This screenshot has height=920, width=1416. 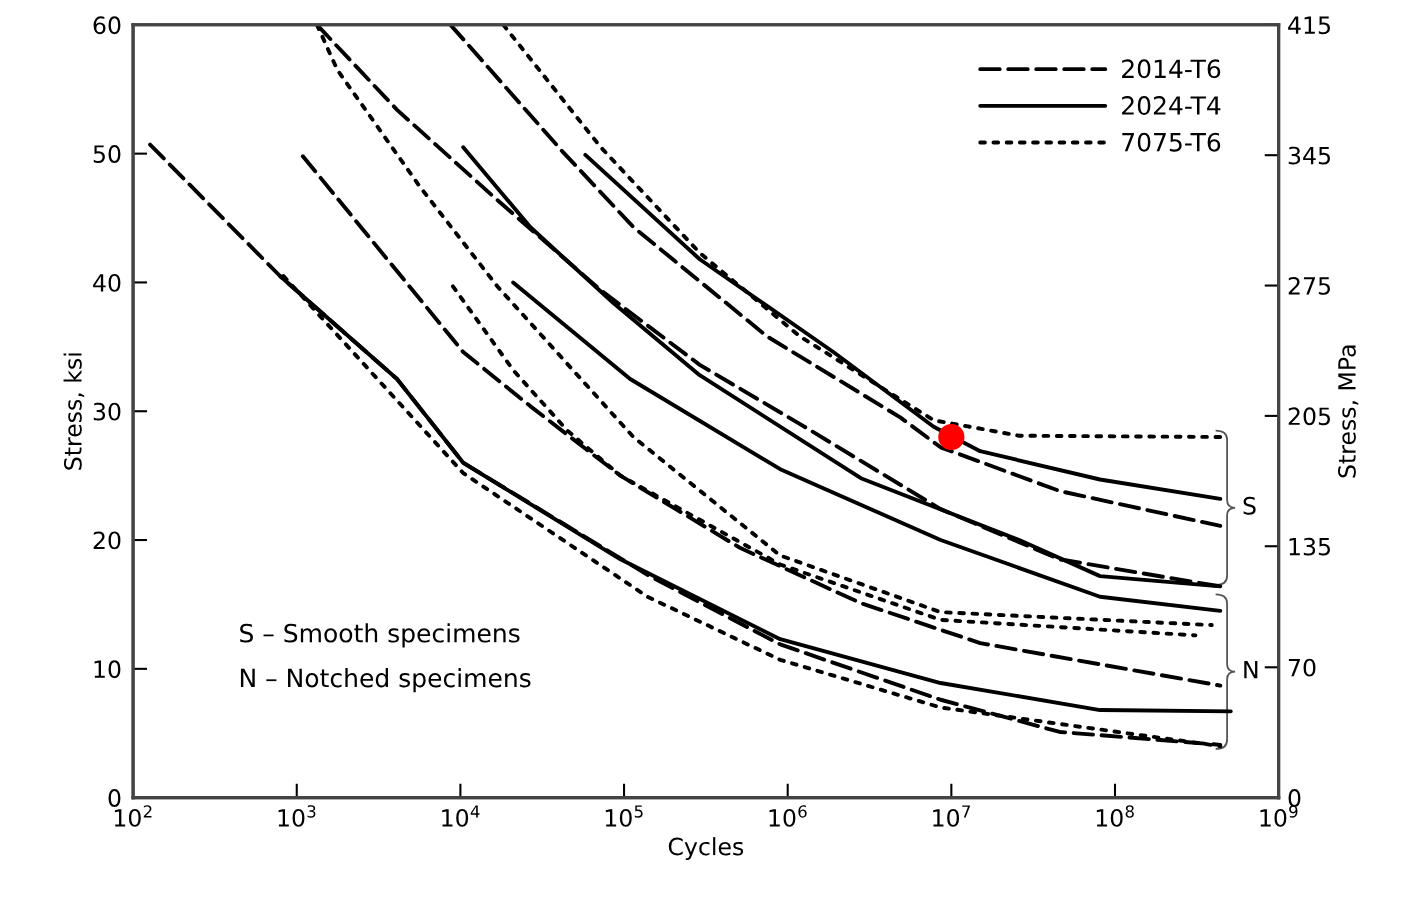 I want to click on y2-axis-title: Stress, MPa, so click(x=1348, y=411).